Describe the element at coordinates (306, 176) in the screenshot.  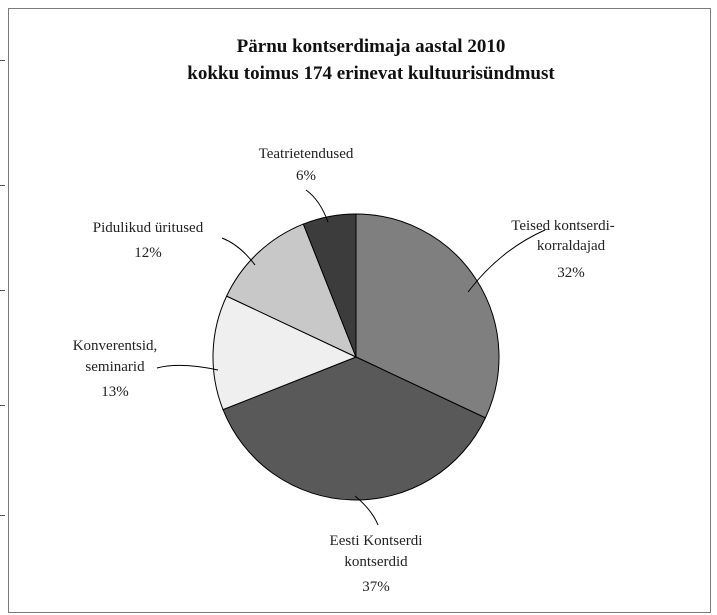
I see `slice-percent-label: 6%` at that location.